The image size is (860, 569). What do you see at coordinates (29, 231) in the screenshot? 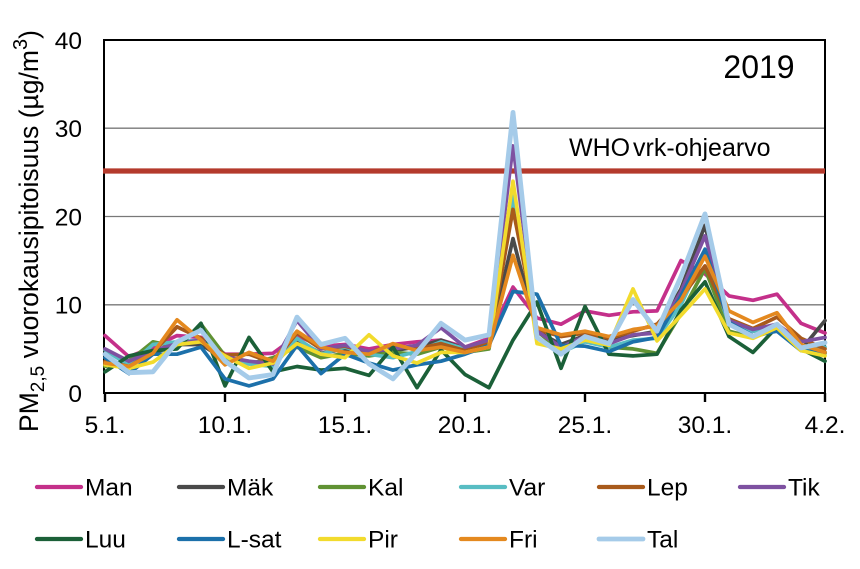
I see `svg-text:PM2,5 vuorokausipitoisuus (µg/: PM2,5 vuorokausipitoisuus (µg/m3)` at bounding box center [29, 231].